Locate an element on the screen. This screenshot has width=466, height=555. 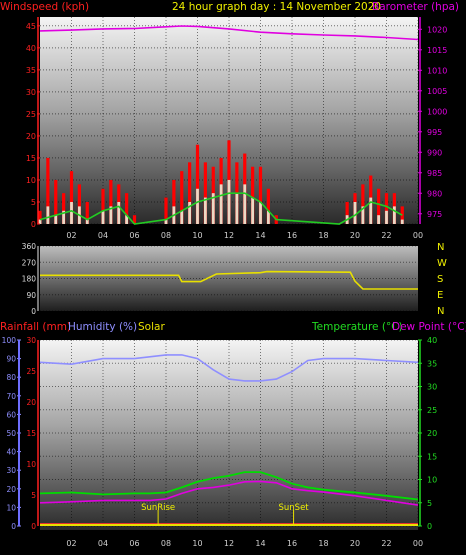
rain-tick-label: 20 is located at coordinates (31, 402).